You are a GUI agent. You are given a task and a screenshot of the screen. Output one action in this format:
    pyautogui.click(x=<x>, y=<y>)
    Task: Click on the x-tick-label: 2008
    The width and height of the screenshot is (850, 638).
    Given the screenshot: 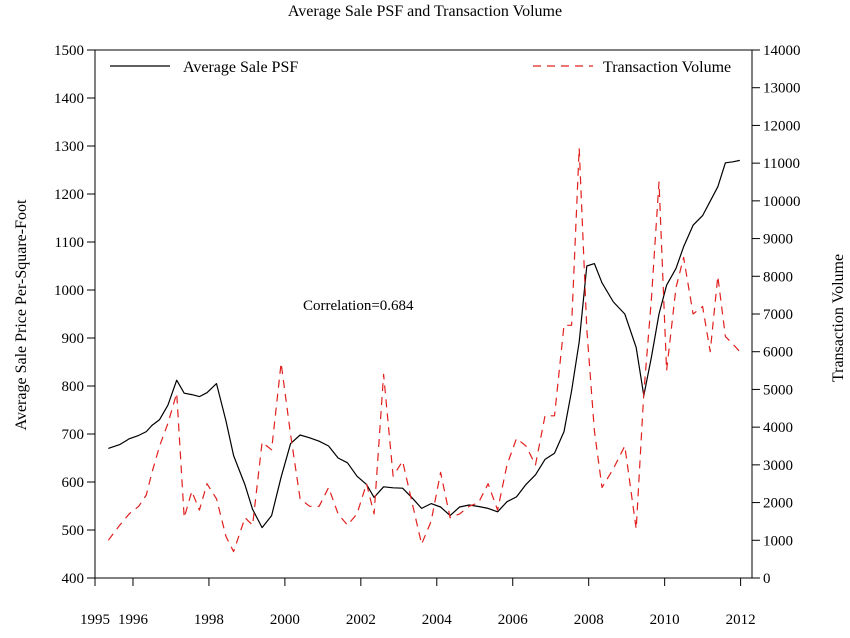 What is the action you would take?
    pyautogui.click(x=589, y=620)
    